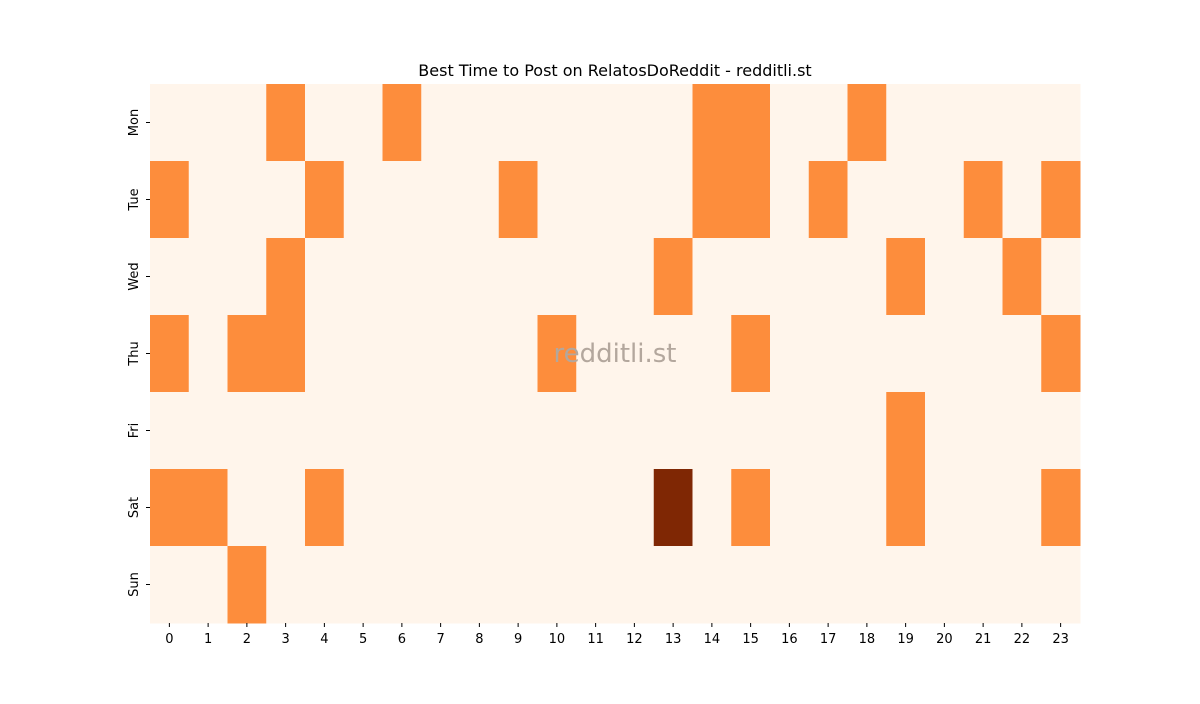  Describe the element at coordinates (402, 639) in the screenshot. I see `x-tick-label: 6` at that location.